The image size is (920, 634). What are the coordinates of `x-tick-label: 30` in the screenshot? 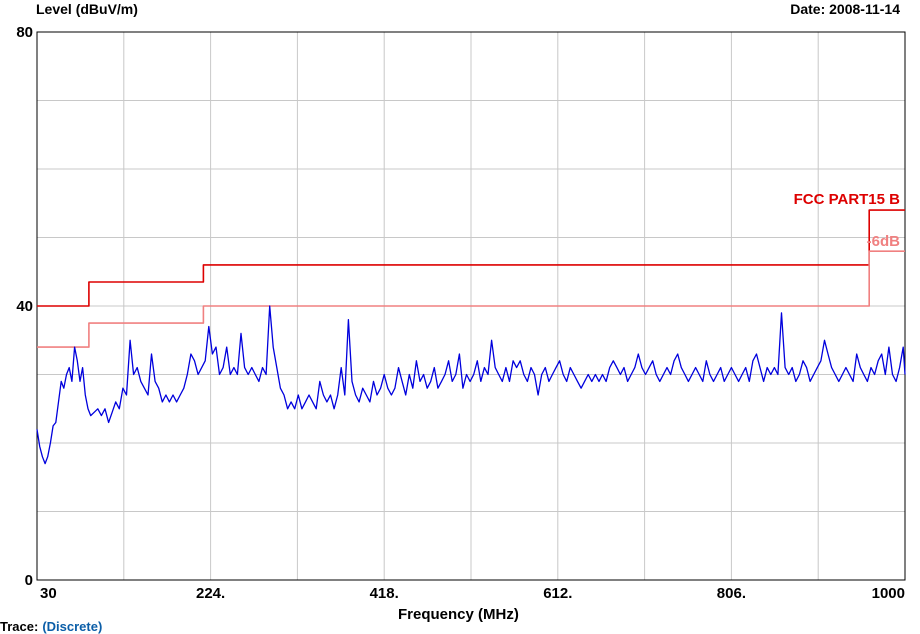 It's located at (48, 593).